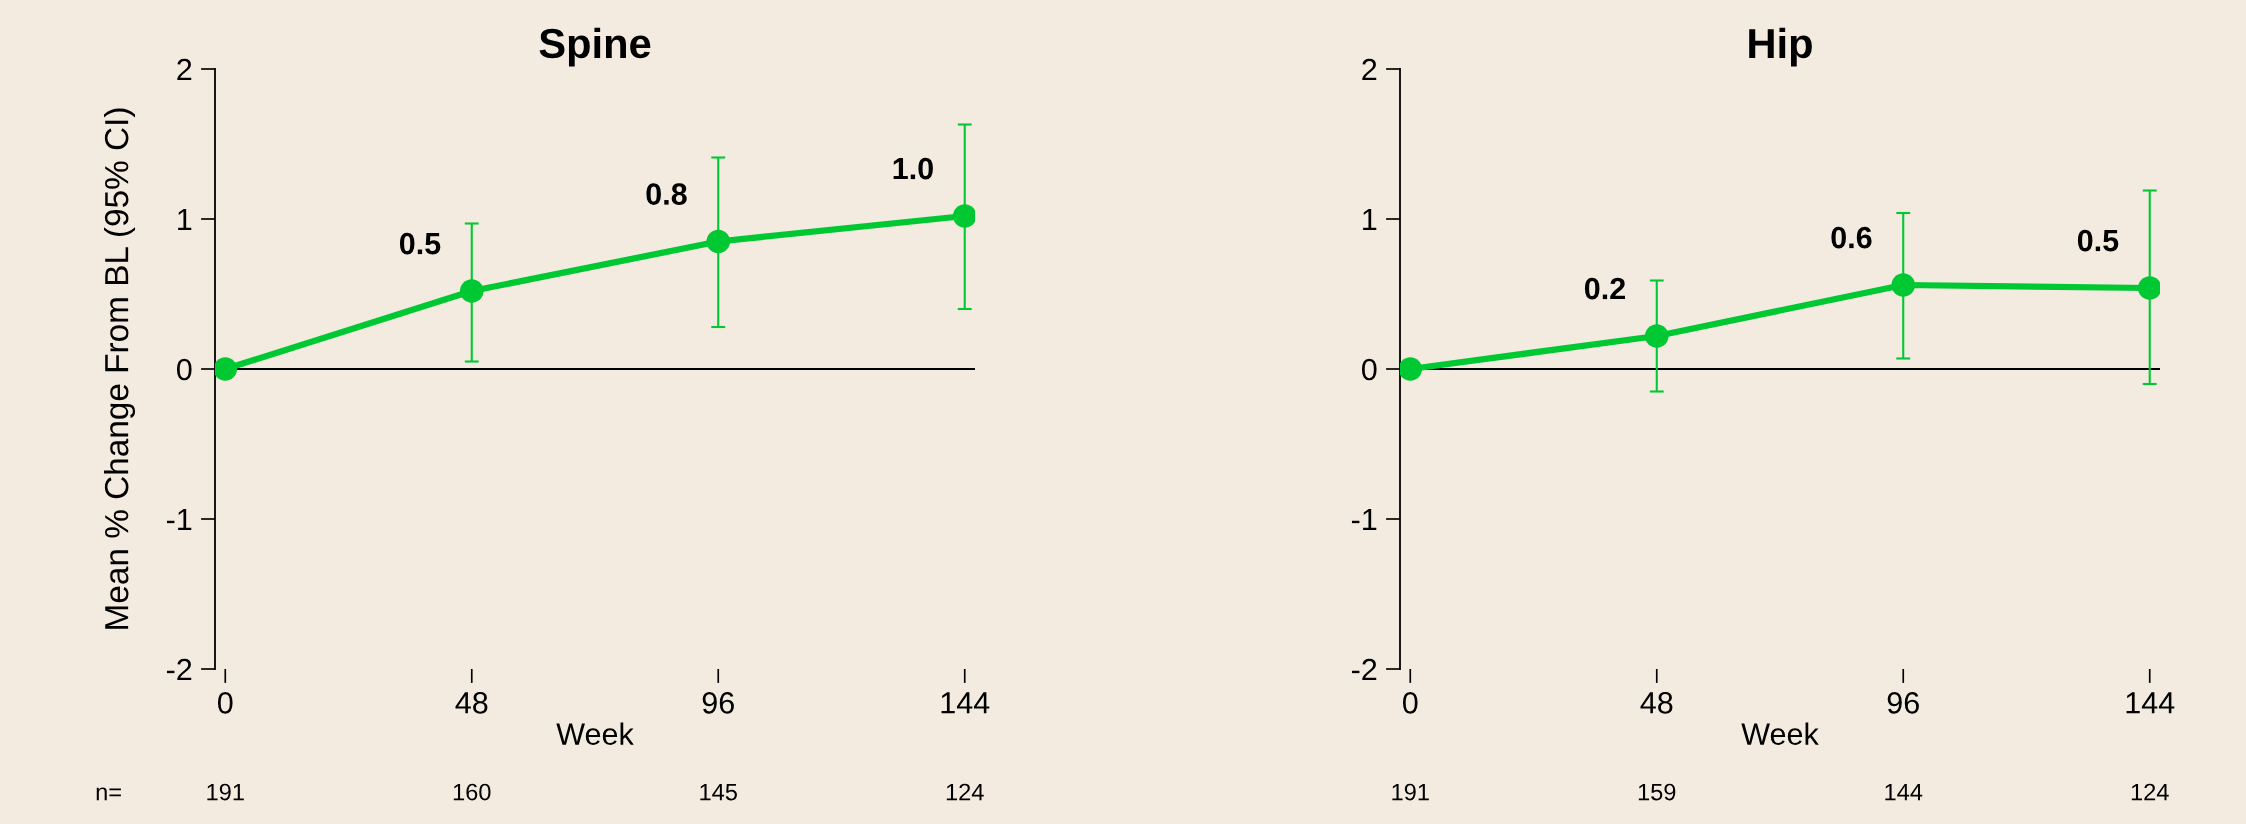 The height and width of the screenshot is (824, 2246). I want to click on text: 160, so click(472, 792).